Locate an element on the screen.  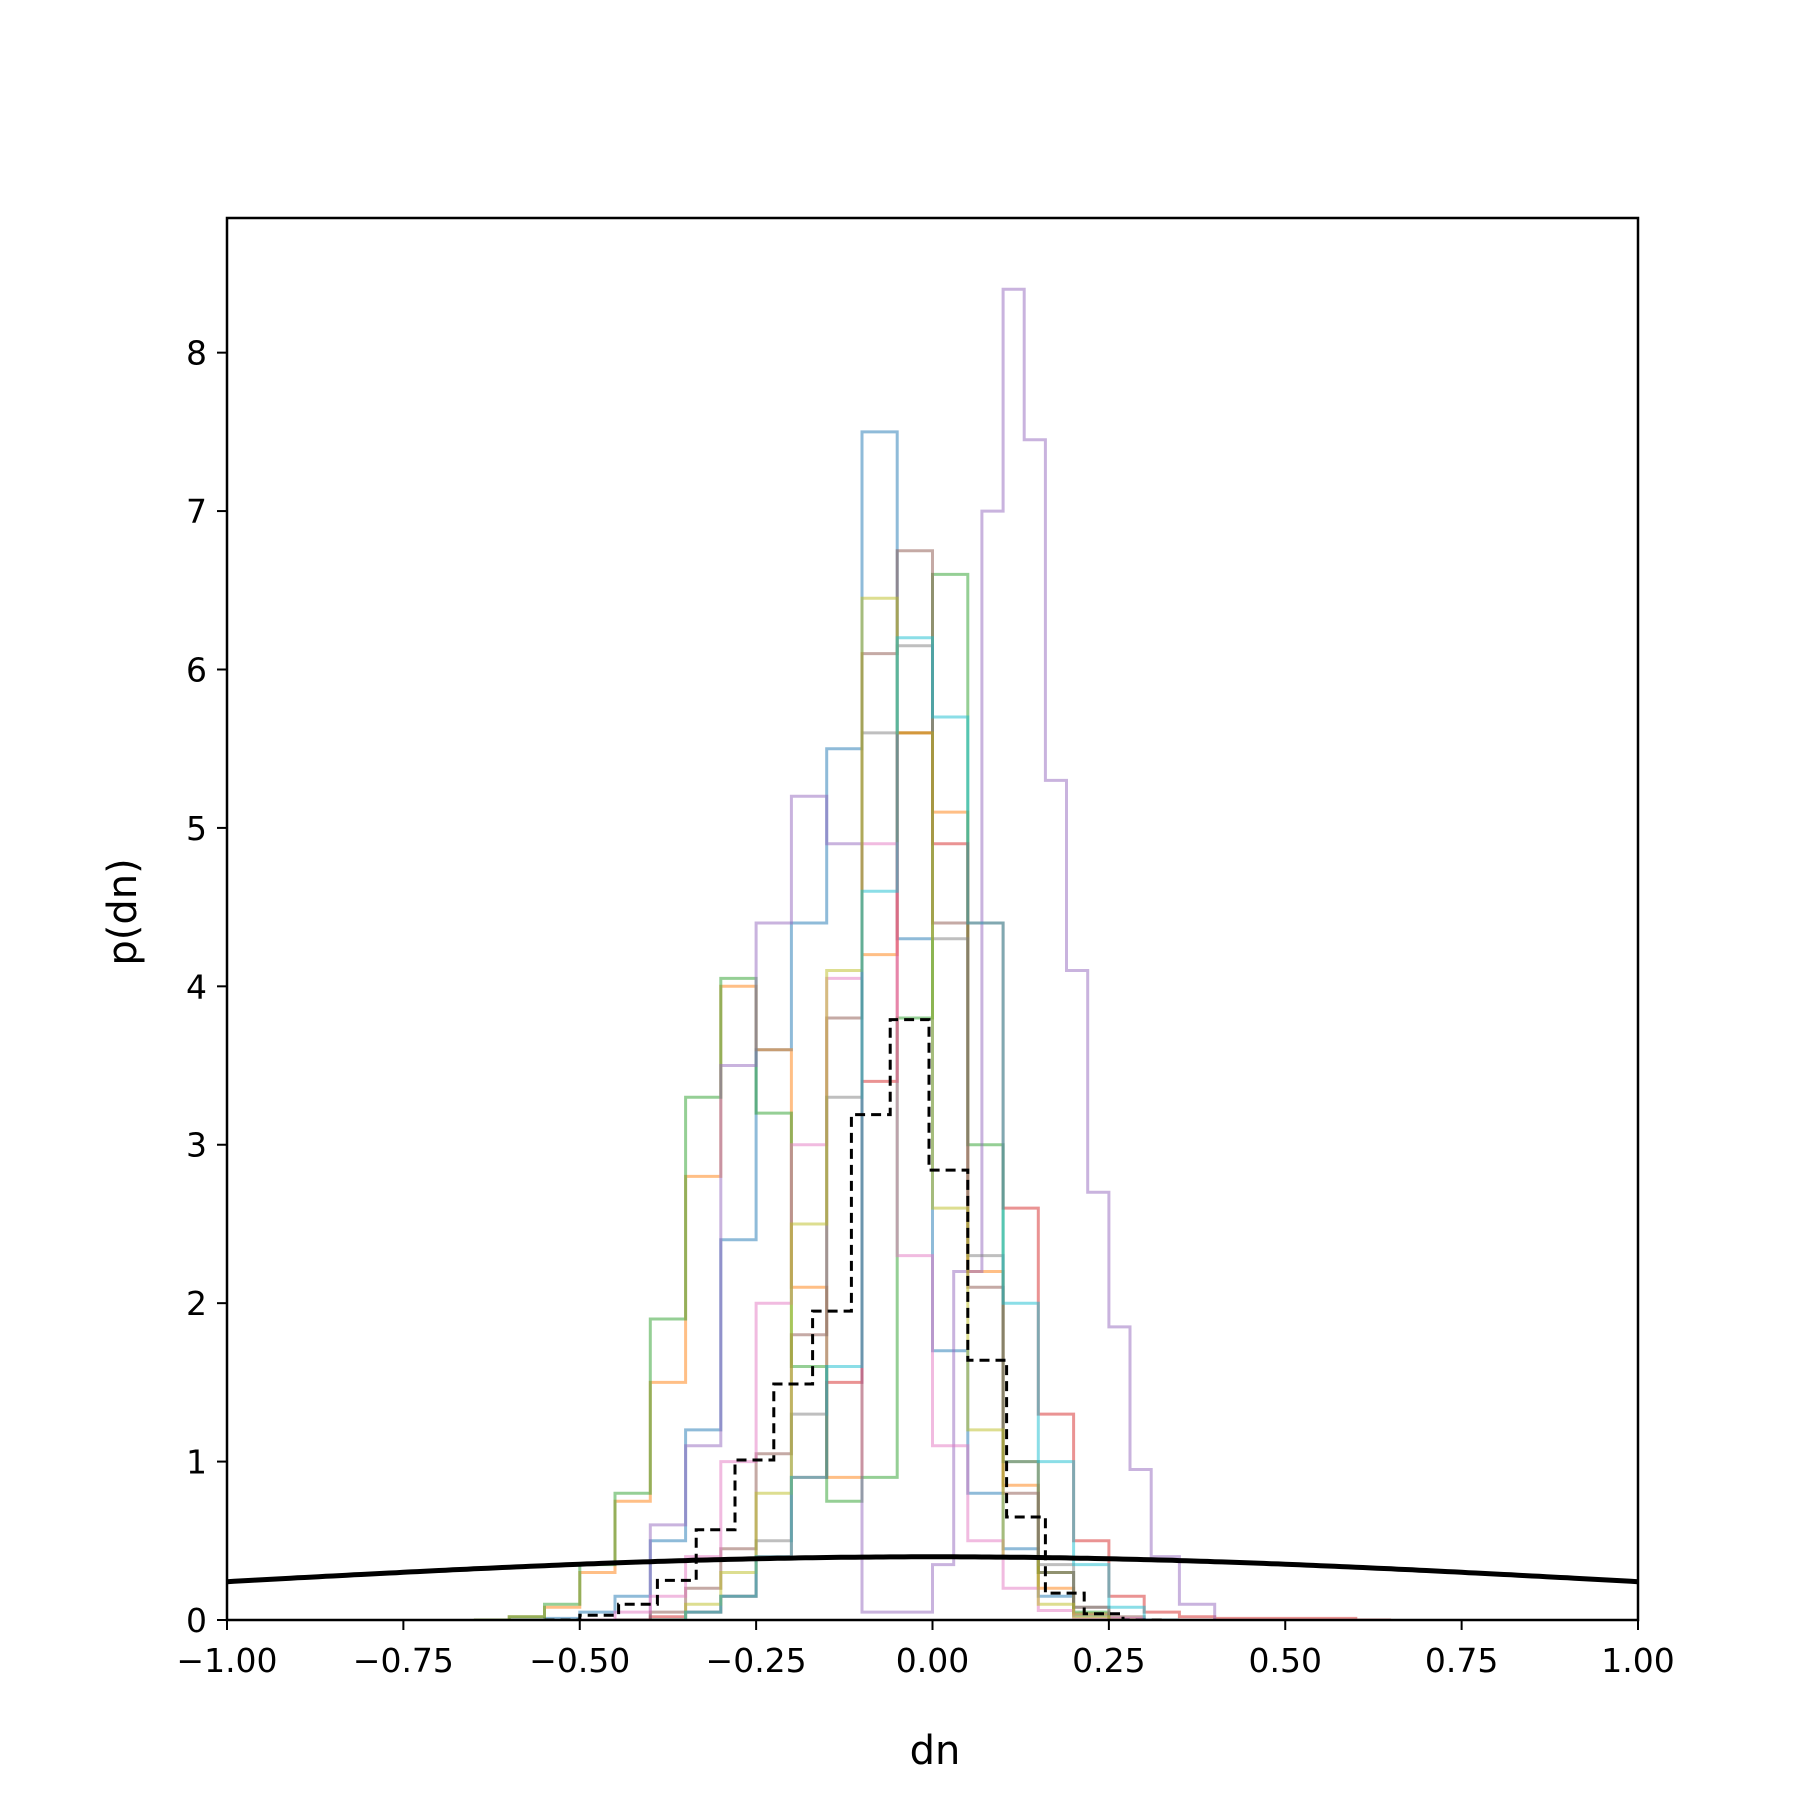
x-tick-label-3: −0.25 is located at coordinates (756, 1660).